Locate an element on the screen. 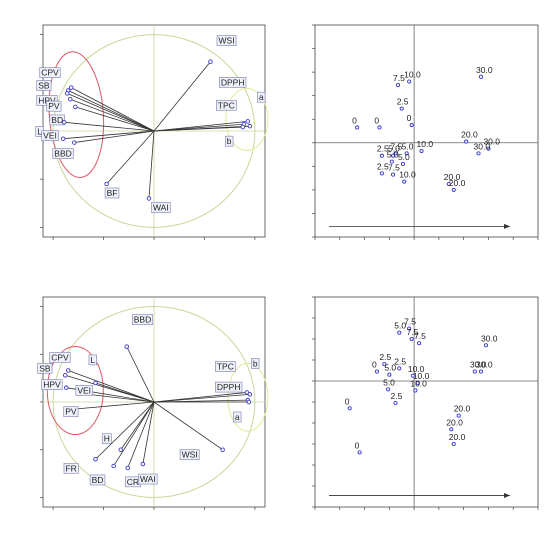  loading-label: FR is located at coordinates (70, 468).